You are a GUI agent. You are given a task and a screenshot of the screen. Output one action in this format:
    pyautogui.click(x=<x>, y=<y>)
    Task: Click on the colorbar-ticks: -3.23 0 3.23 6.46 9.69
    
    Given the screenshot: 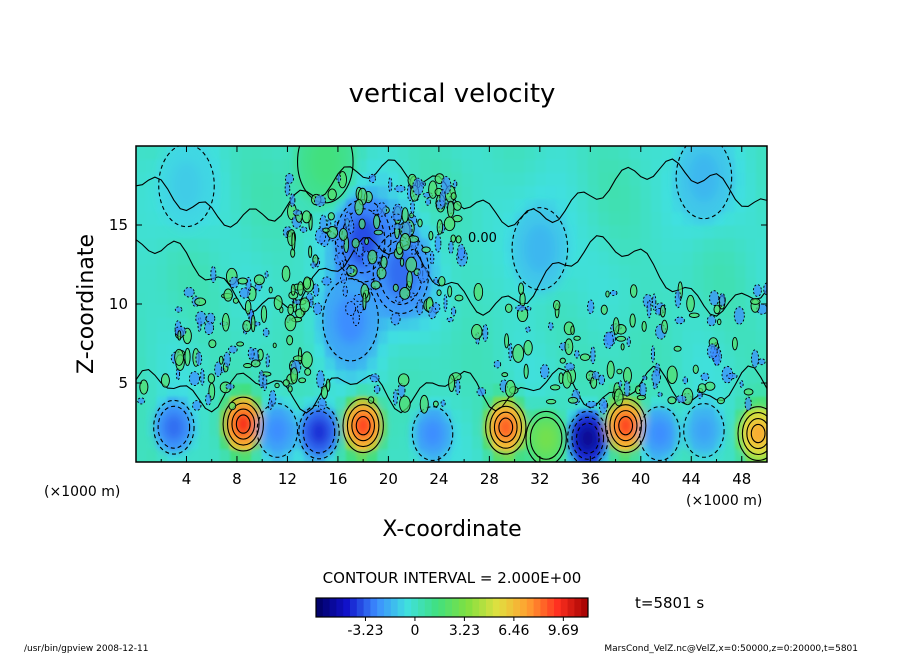 What is the action you would take?
    pyautogui.click(x=463, y=628)
    